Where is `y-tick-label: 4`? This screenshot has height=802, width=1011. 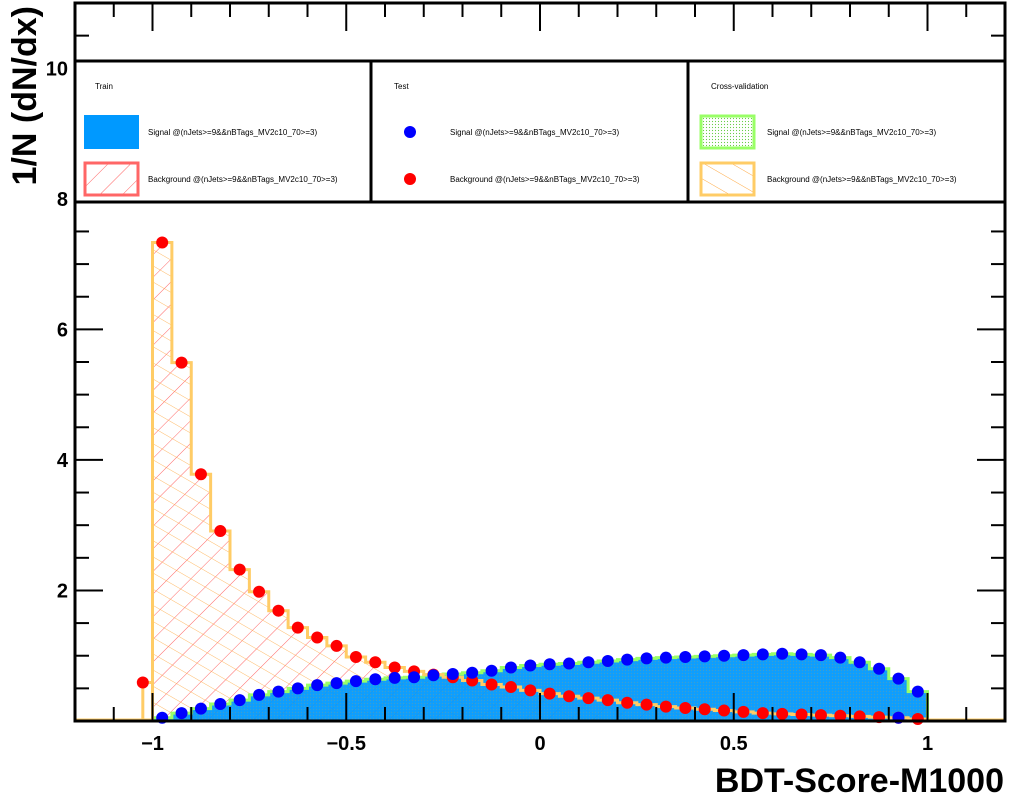 y-tick-label: 4 is located at coordinates (63, 461).